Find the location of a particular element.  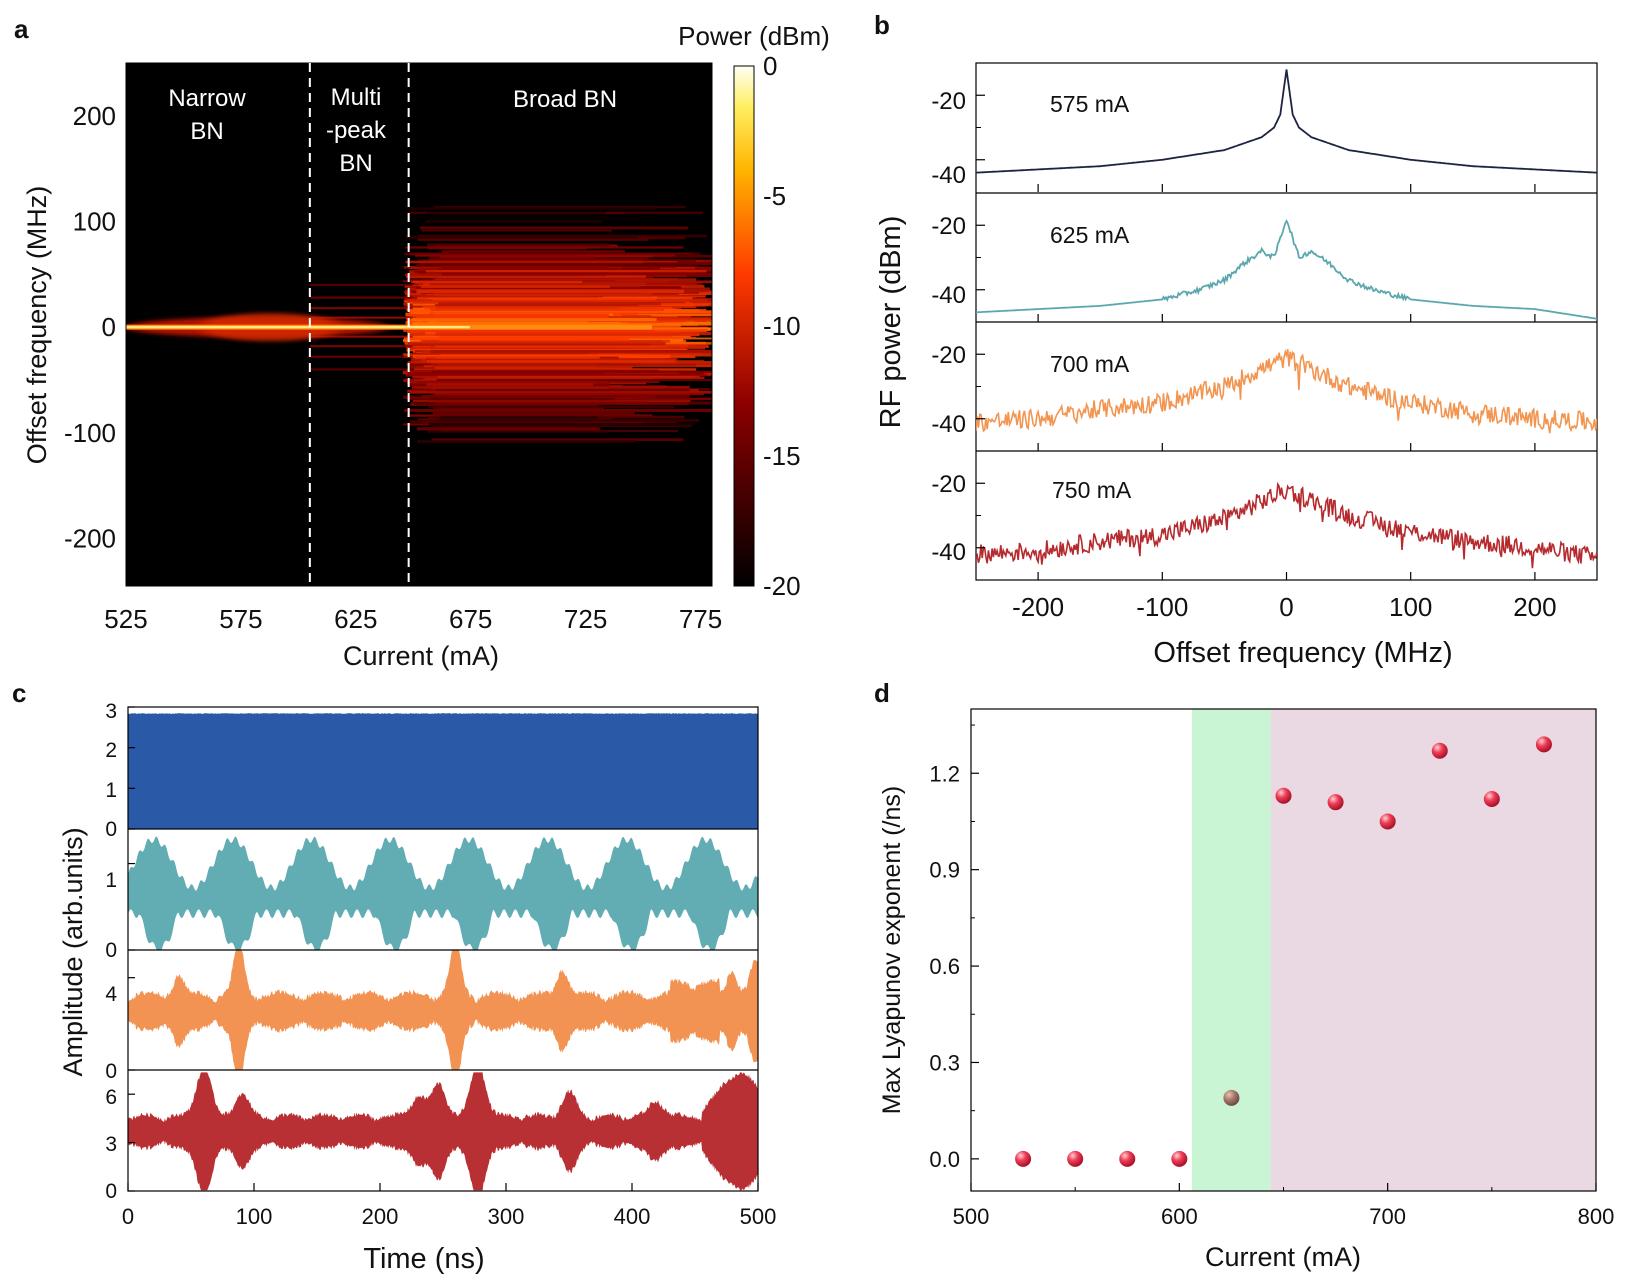

d-ytick: 1.2 is located at coordinates (944, 773).